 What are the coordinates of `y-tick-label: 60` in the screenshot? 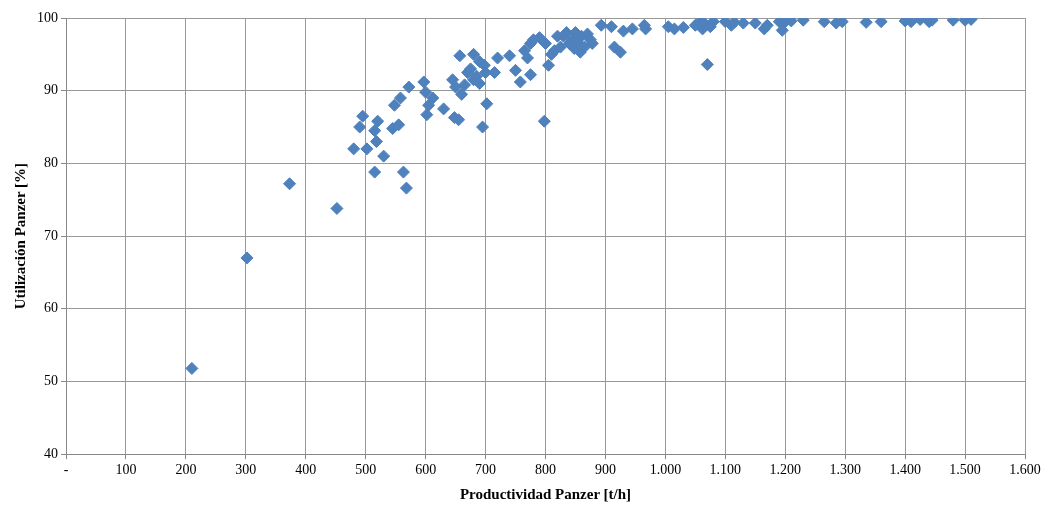 It's located at (51, 308).